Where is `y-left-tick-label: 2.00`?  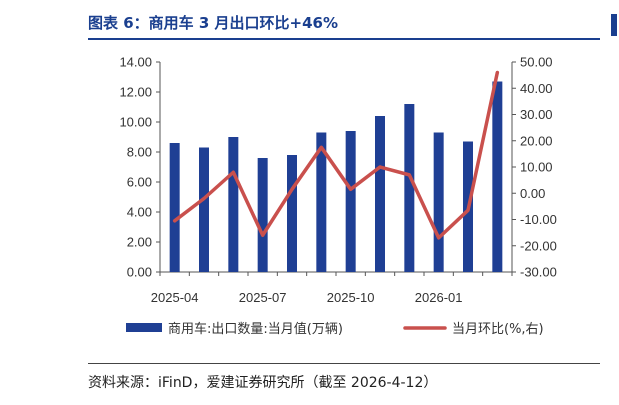 y-left-tick-label: 2.00 is located at coordinates (139, 242).